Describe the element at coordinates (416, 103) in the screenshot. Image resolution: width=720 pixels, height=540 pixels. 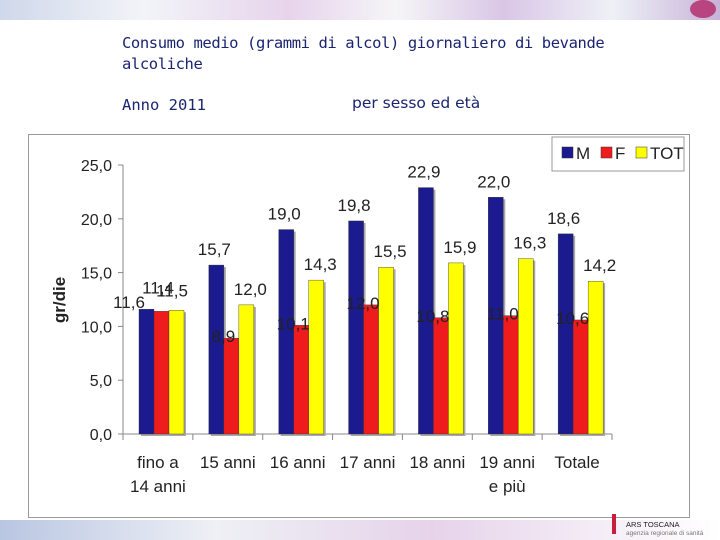
I see `subtitle: per sesso ed età` at that location.